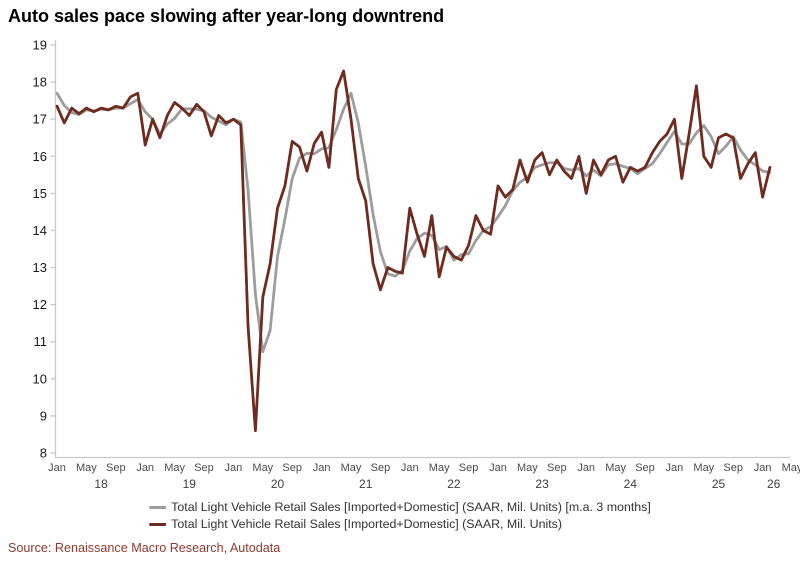 Image resolution: width=800 pixels, height=564 pixels. I want to click on legend-line-swatch-darkred-icon, so click(158, 524).